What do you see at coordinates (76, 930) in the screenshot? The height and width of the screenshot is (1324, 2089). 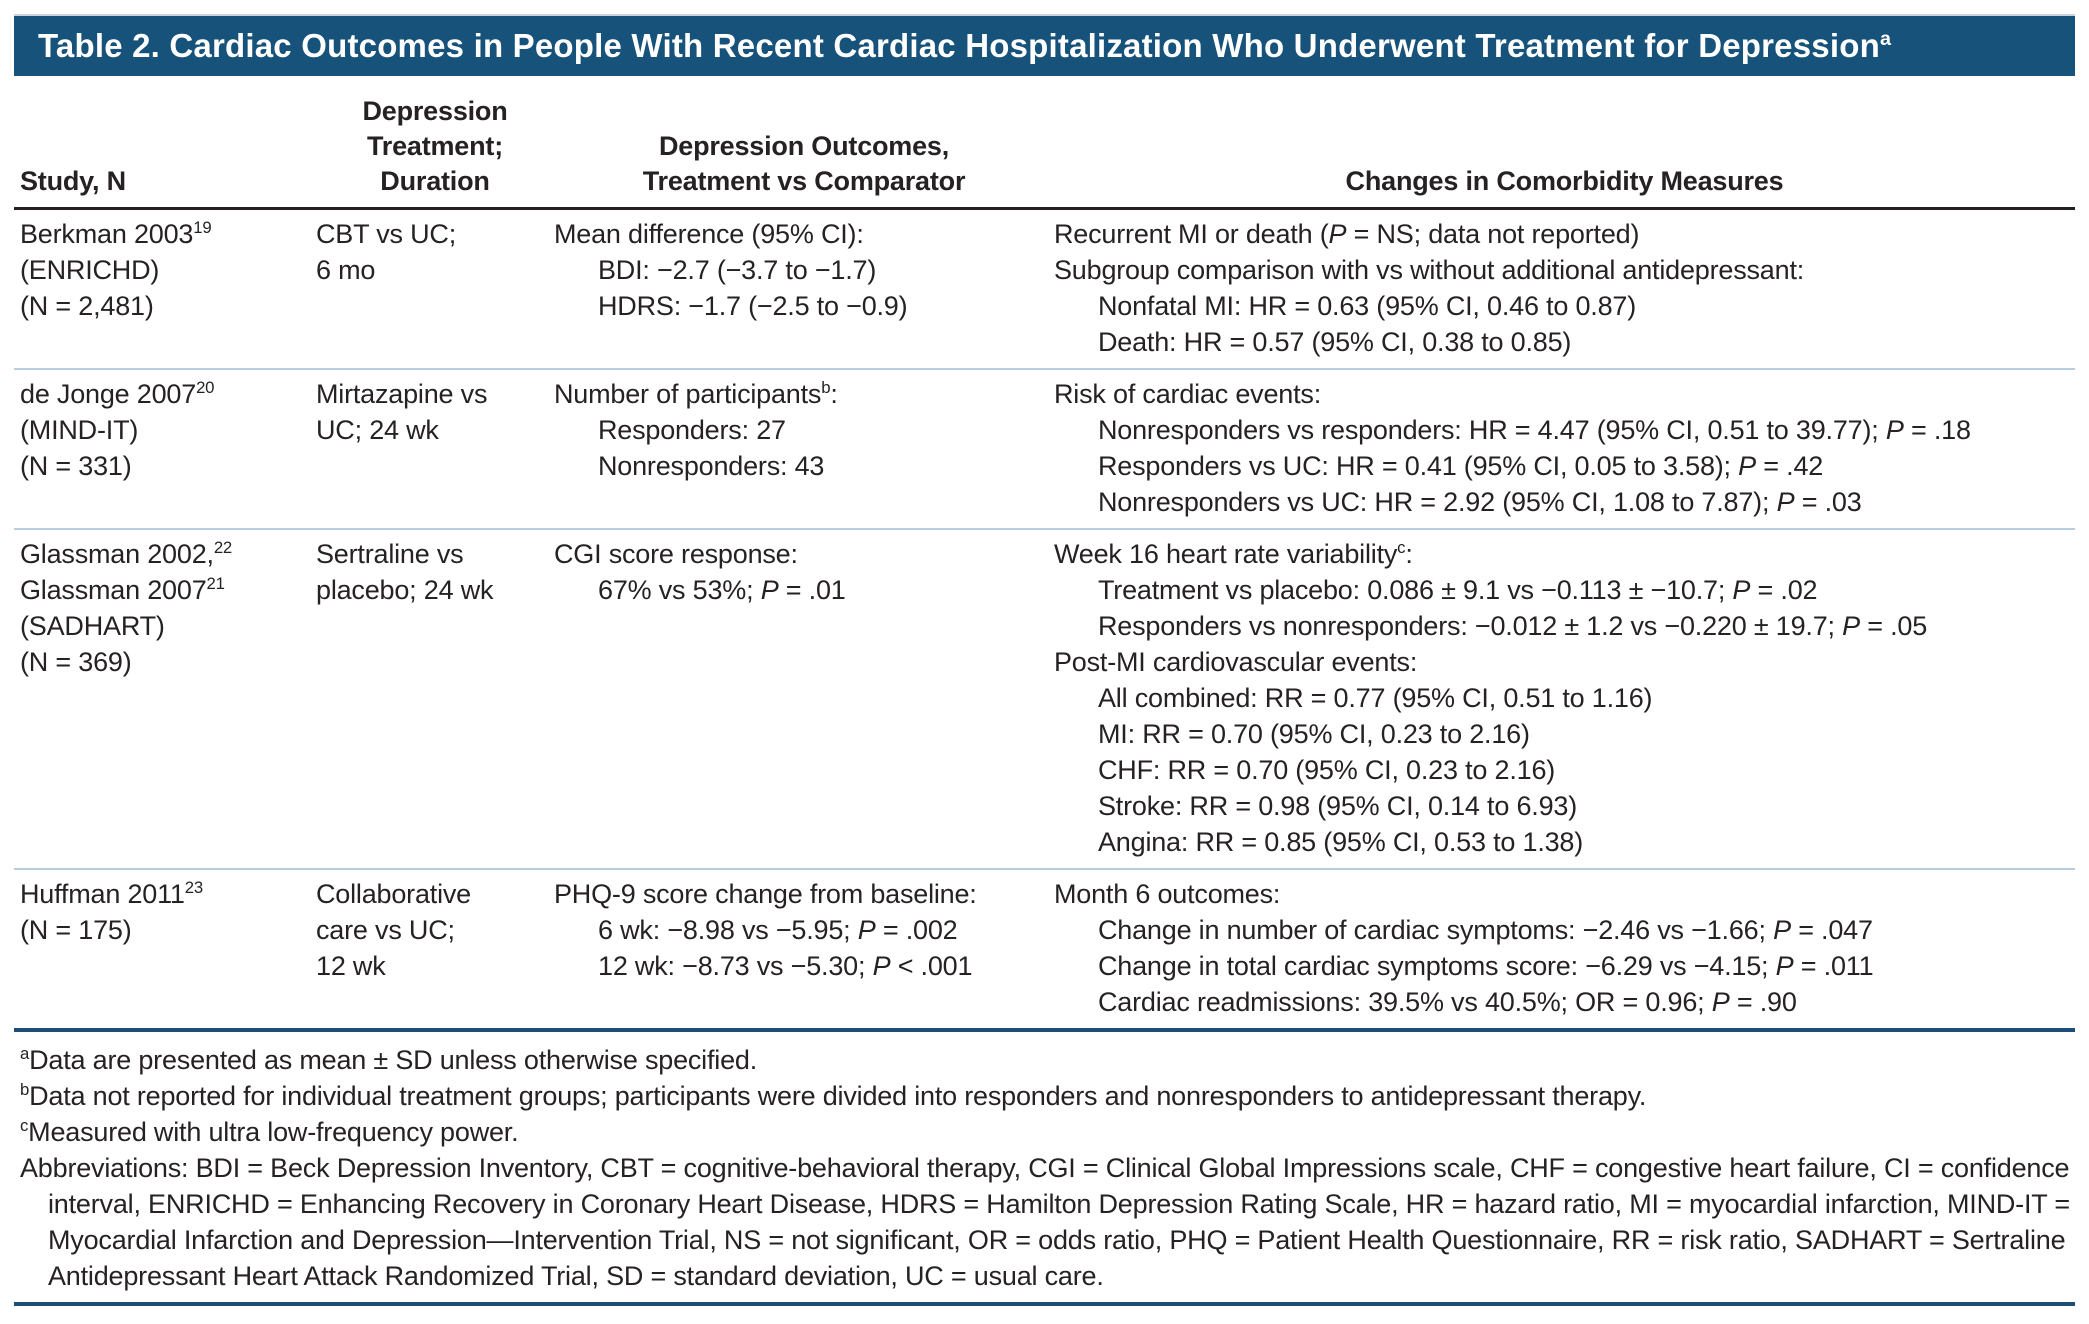 I see `cell-line: (N = 175)` at bounding box center [76, 930].